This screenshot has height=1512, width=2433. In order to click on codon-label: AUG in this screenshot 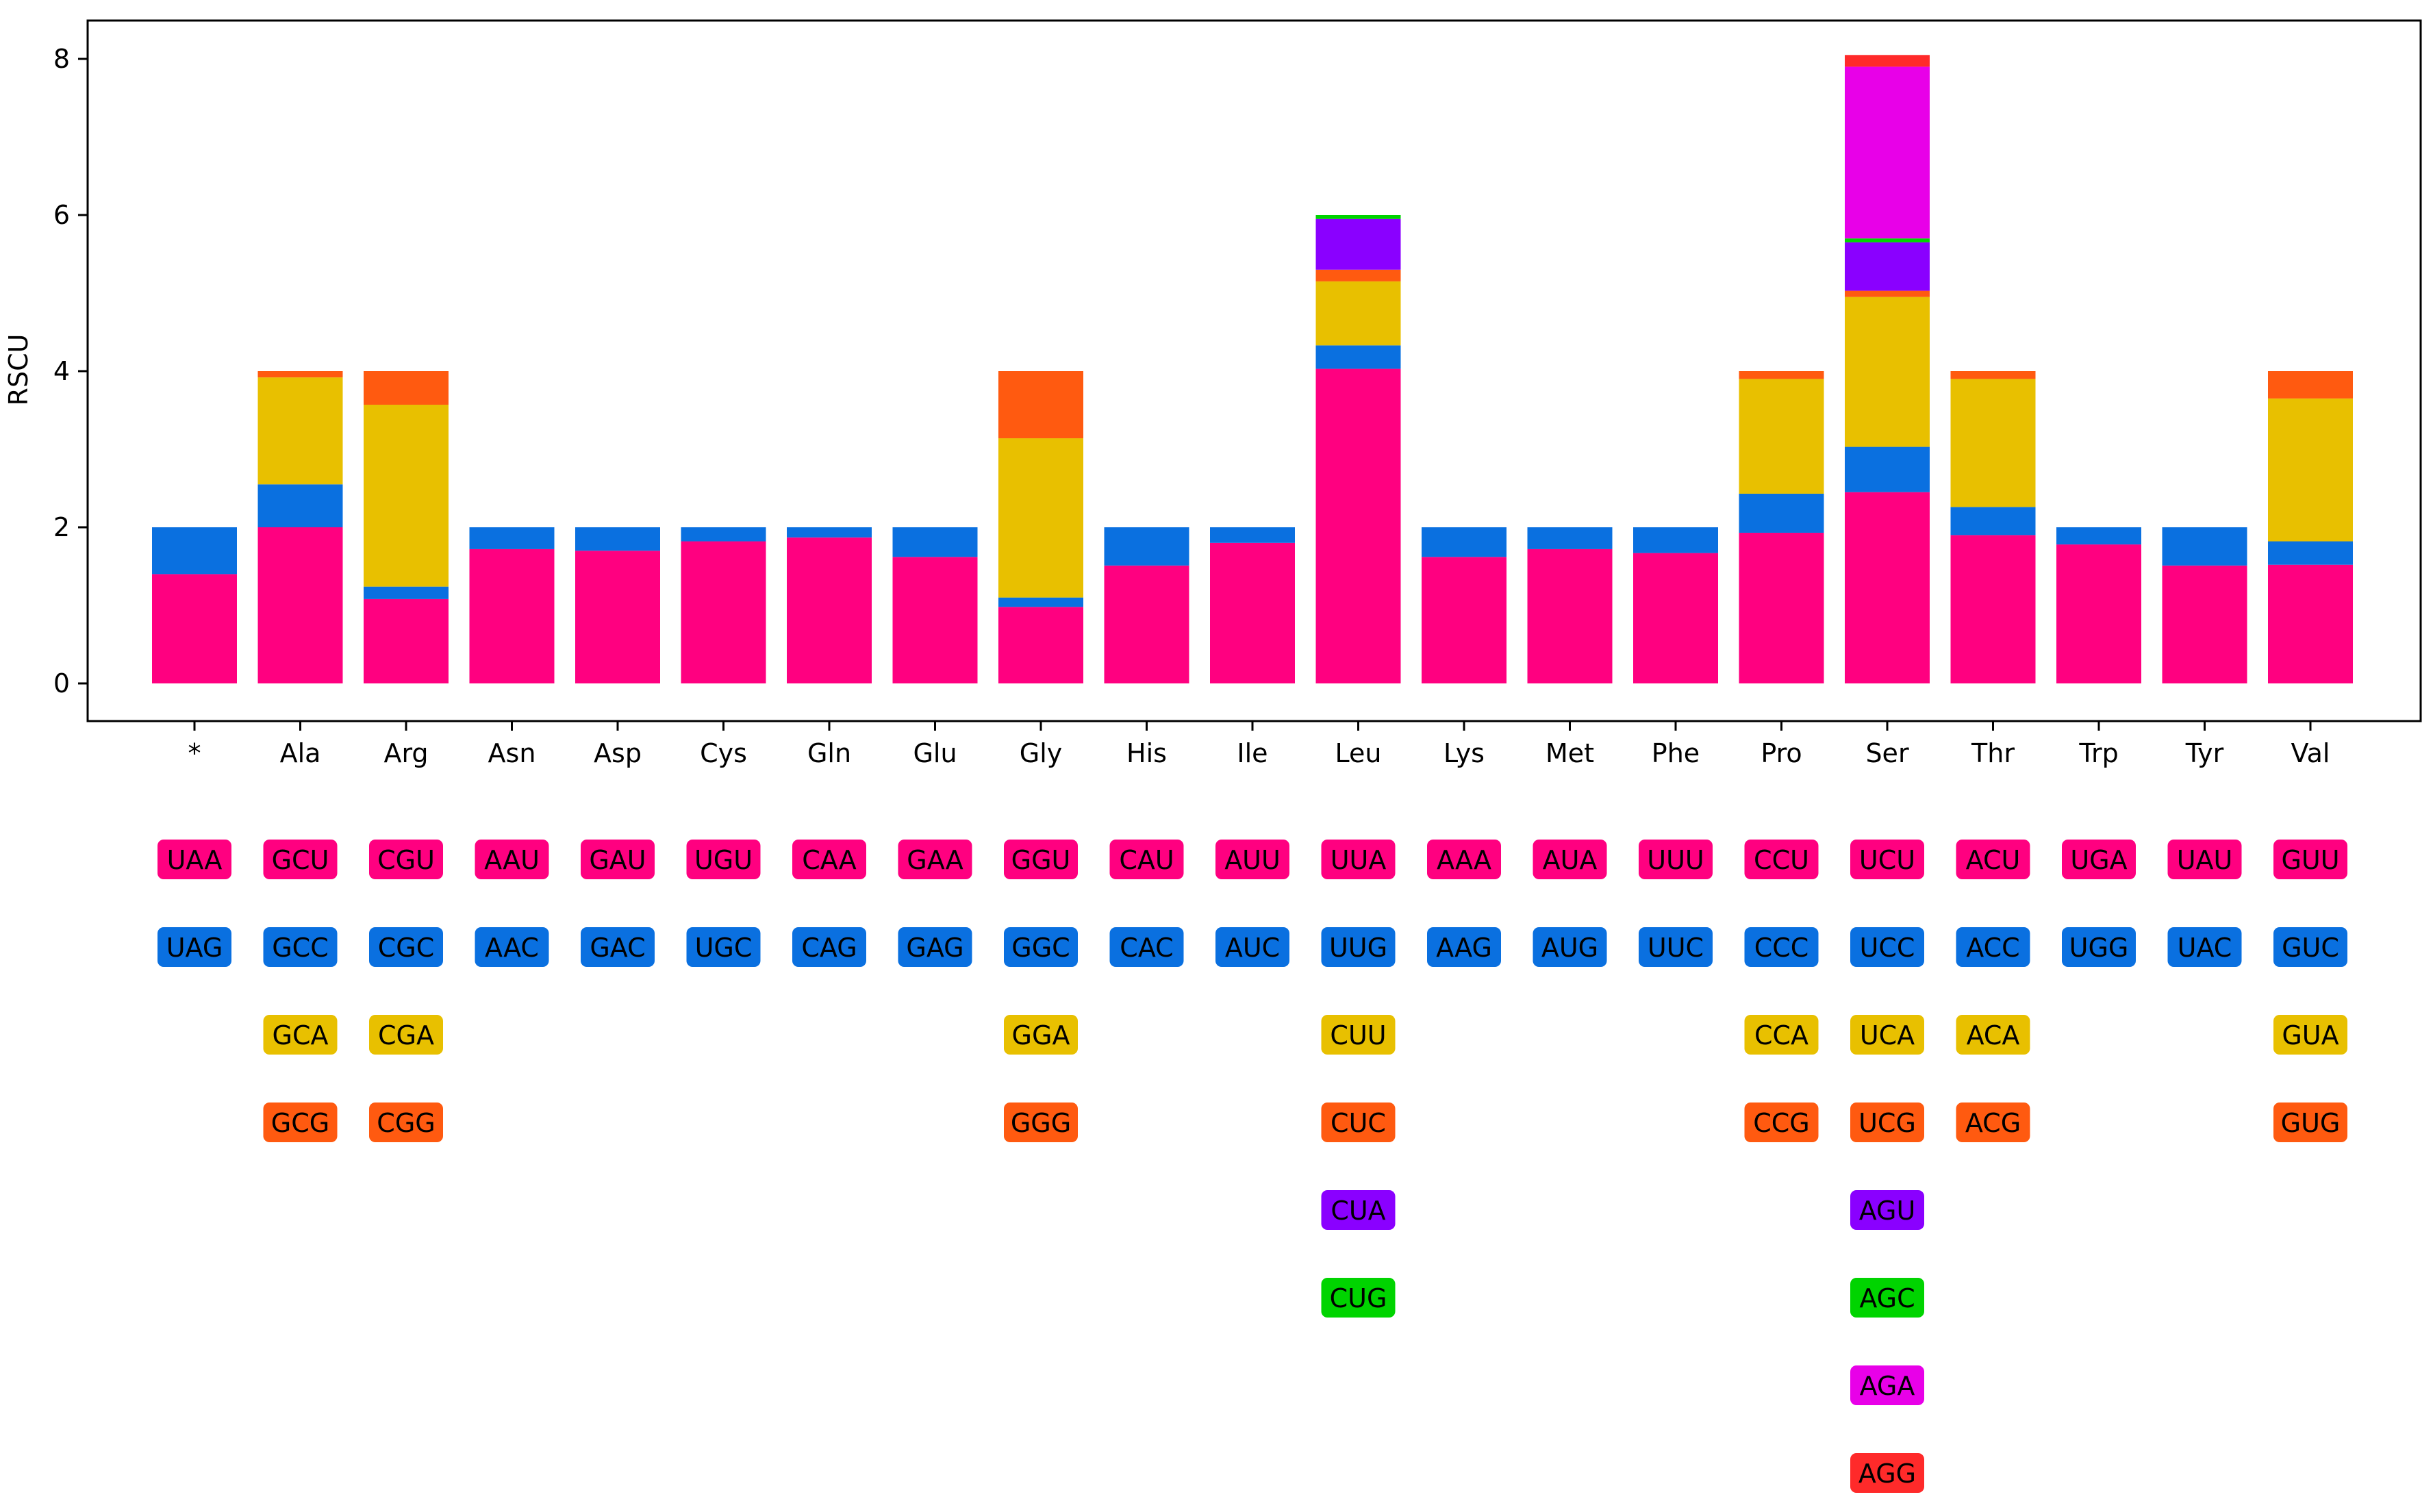, I will do `click(1570, 947)`.